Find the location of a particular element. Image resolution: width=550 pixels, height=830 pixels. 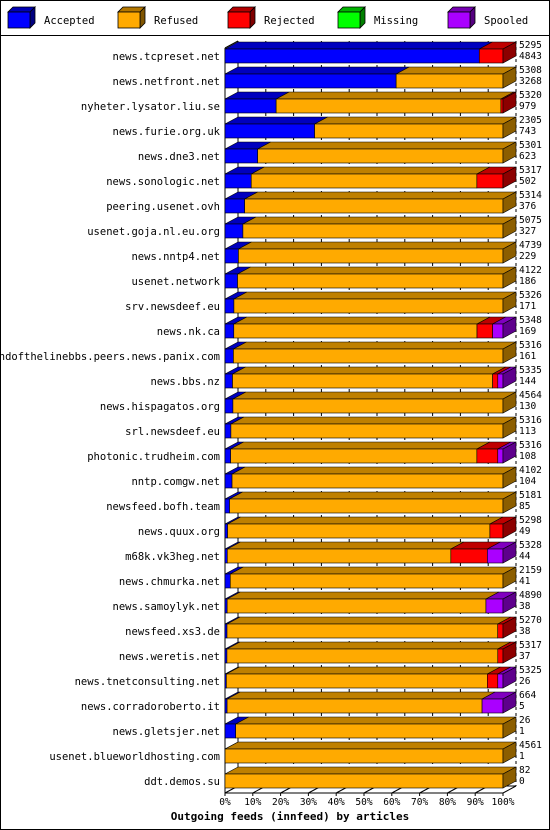

x-tick-label: 70% is located at coordinates (419, 802).